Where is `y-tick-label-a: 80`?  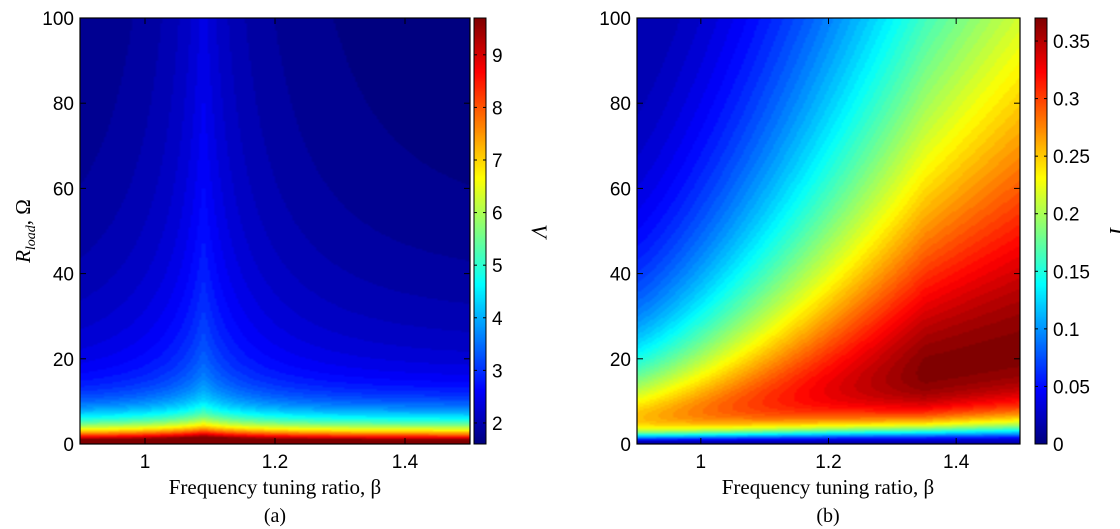 y-tick-label-a: 80 is located at coordinates (63, 104).